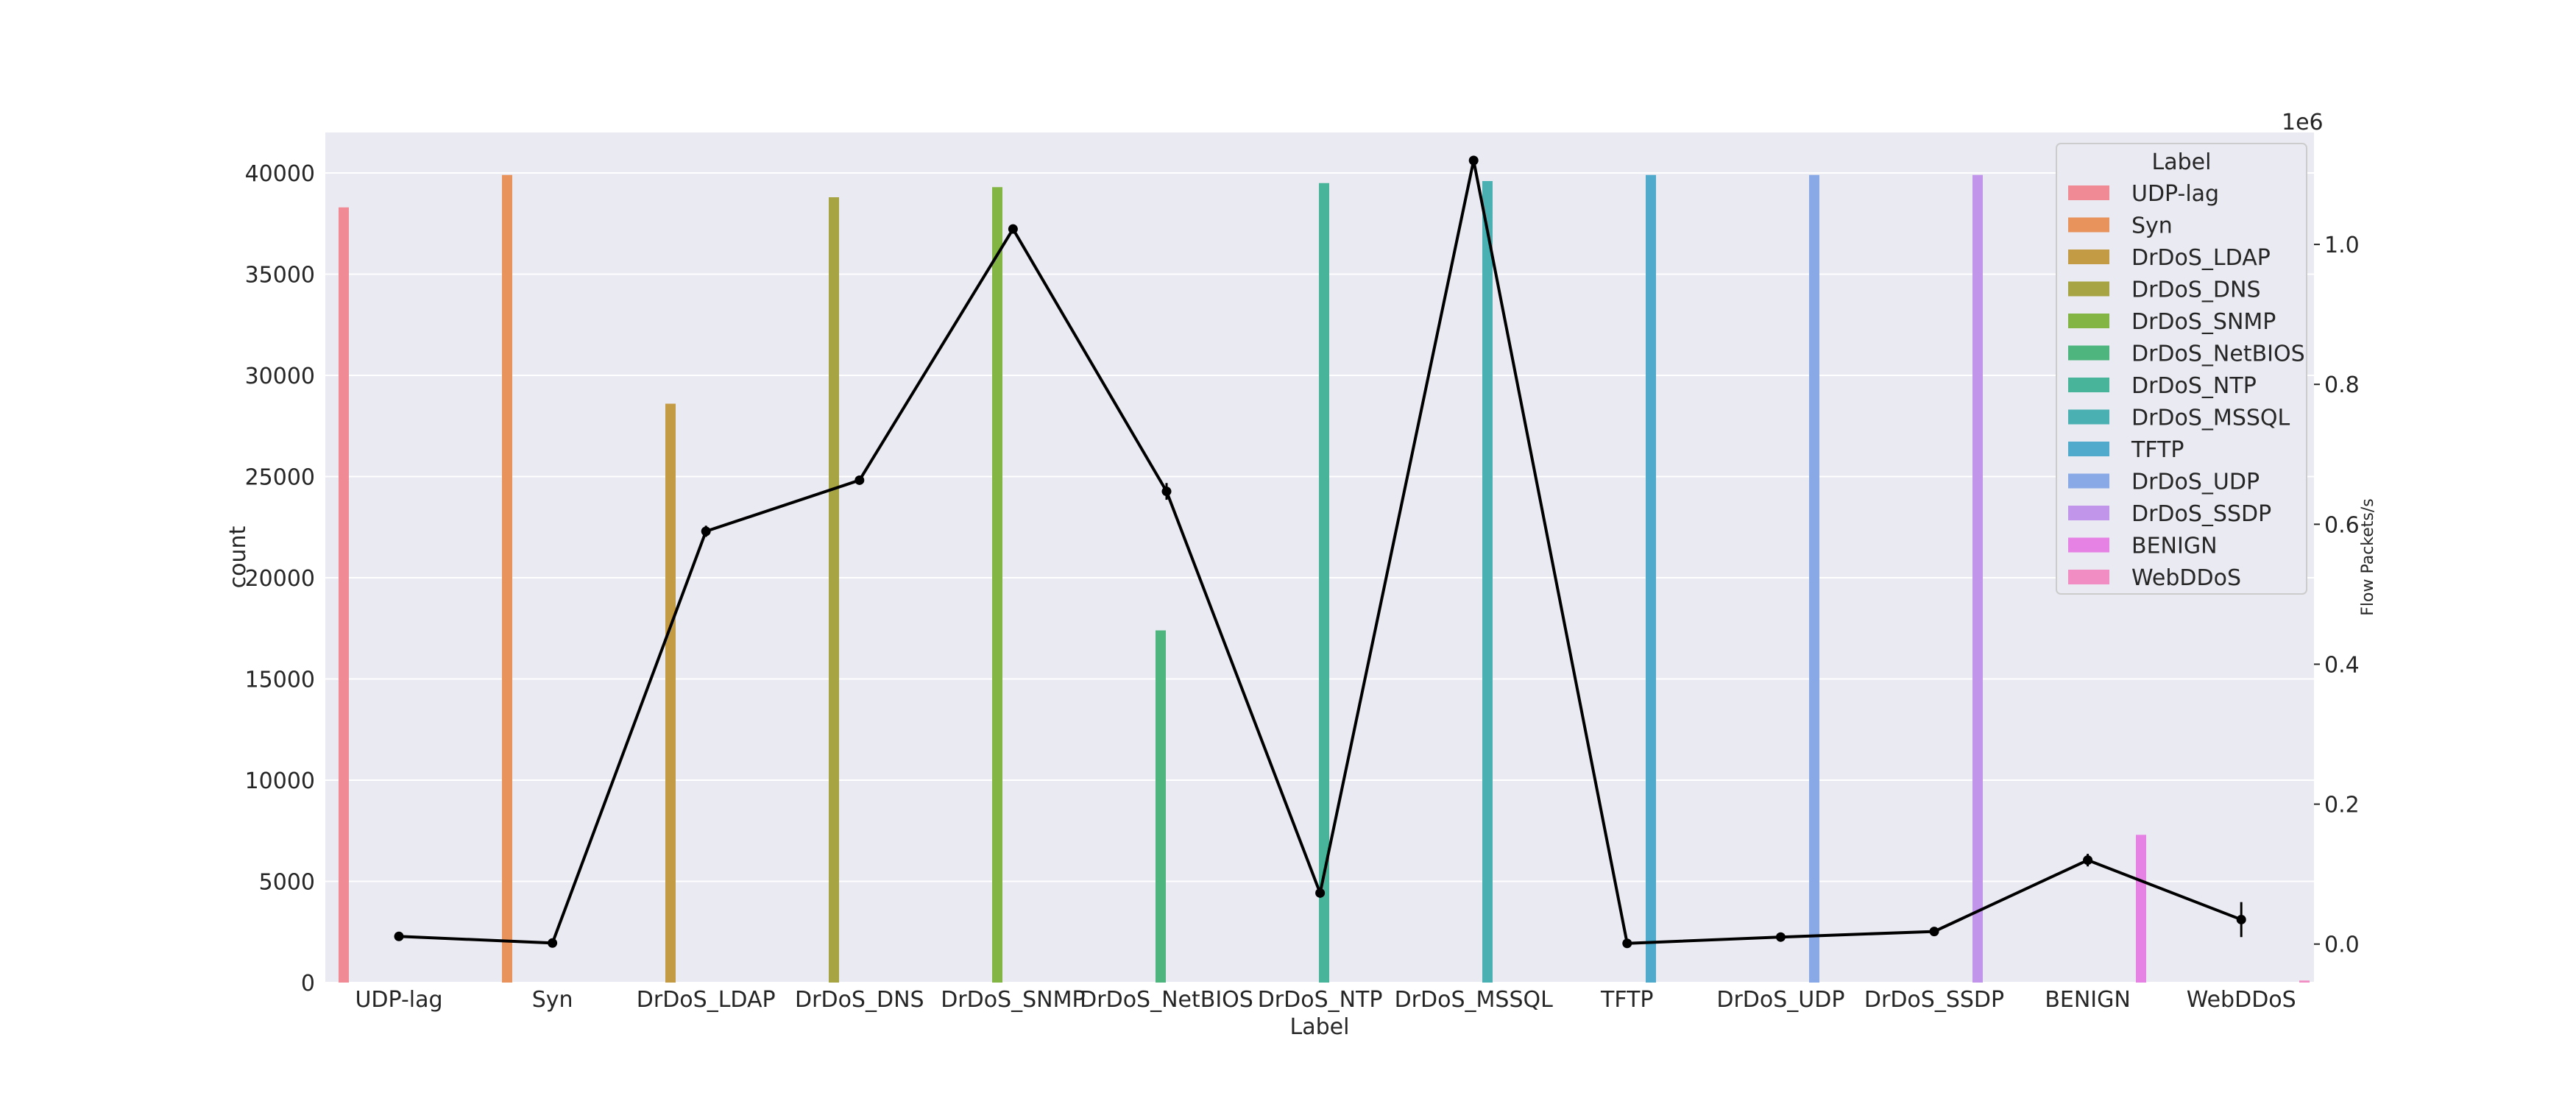 This screenshot has width=2576, height=1104. I want to click on flow-point-BENIGN, so click(2088, 860).